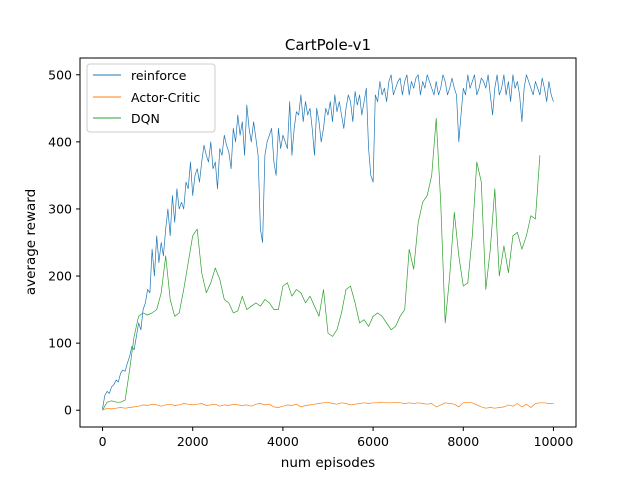 The width and height of the screenshot is (640, 480). I want to click on y-tick-label: 200, so click(60, 276).